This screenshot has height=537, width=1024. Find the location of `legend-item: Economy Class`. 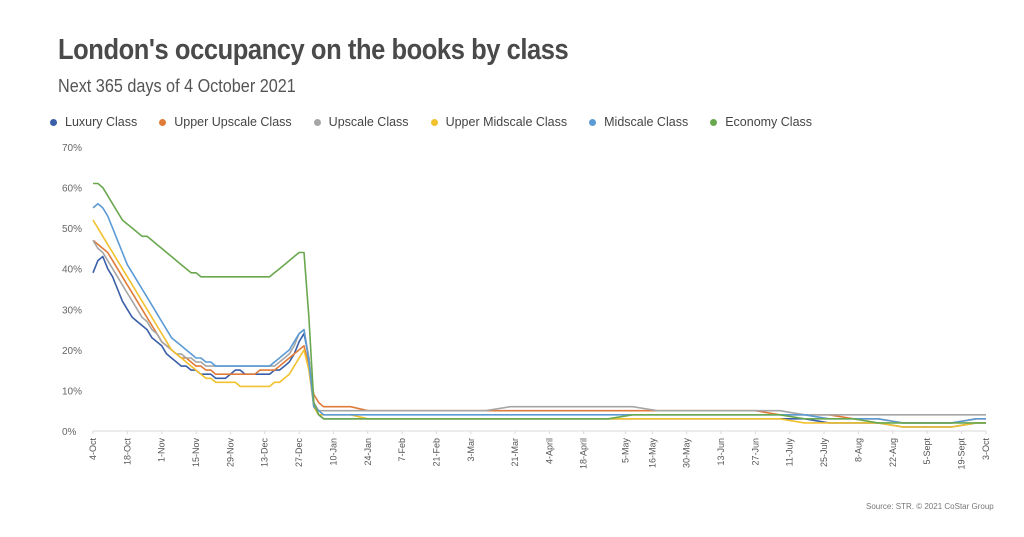

legend-item: Economy Class is located at coordinates (761, 122).